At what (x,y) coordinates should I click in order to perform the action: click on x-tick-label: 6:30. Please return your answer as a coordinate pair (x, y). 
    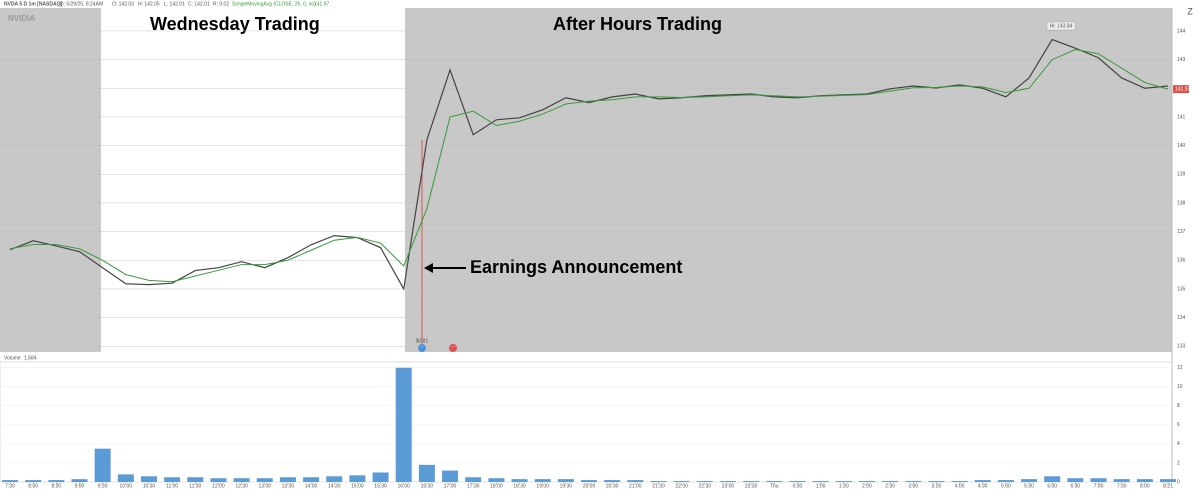
    Looking at the image, I should click on (1075, 486).